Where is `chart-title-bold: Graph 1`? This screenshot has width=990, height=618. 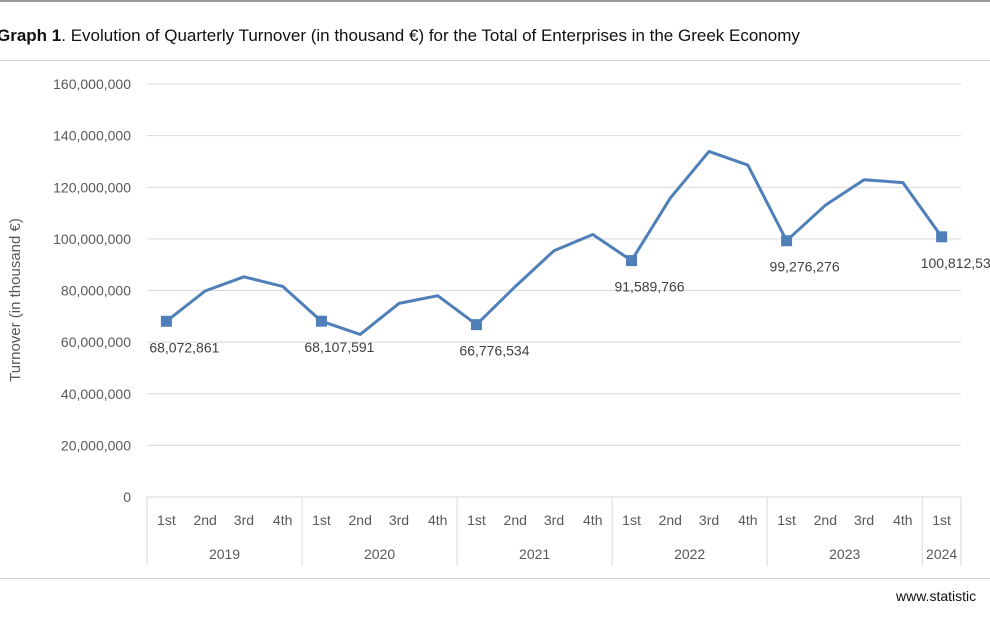
chart-title-bold: Graph 1 is located at coordinates (31, 35).